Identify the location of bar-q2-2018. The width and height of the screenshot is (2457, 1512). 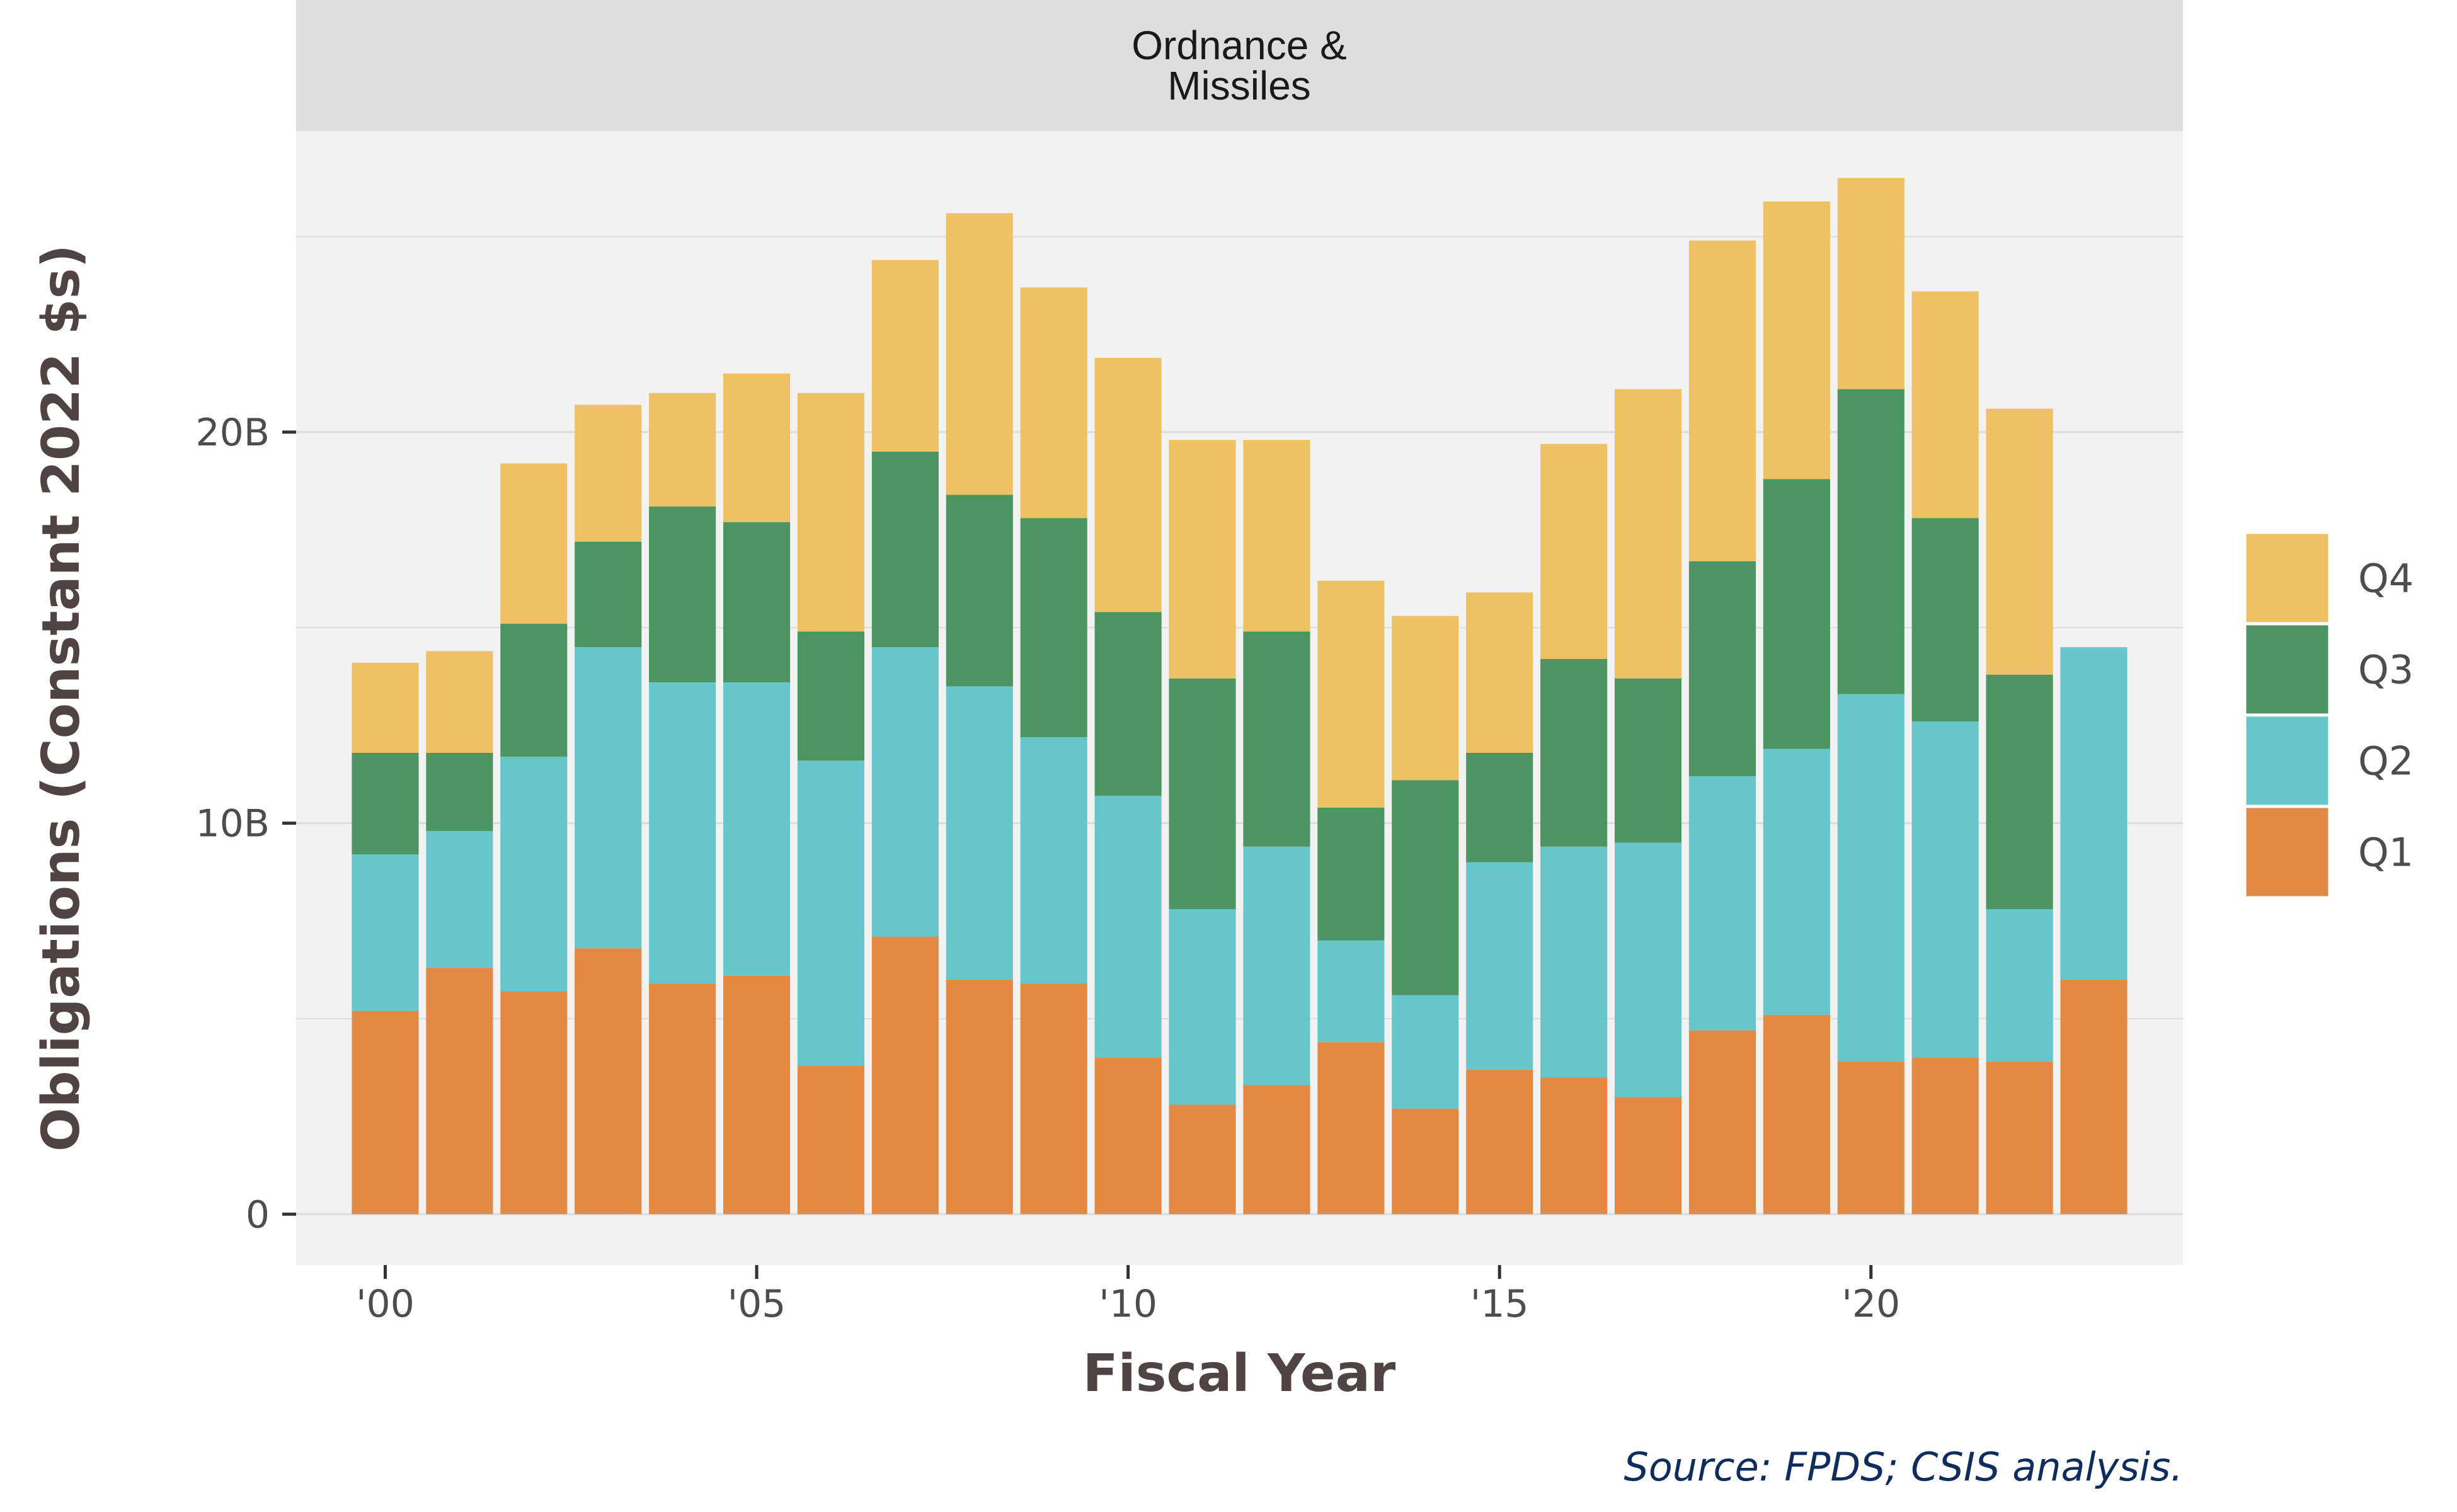
(1722, 903).